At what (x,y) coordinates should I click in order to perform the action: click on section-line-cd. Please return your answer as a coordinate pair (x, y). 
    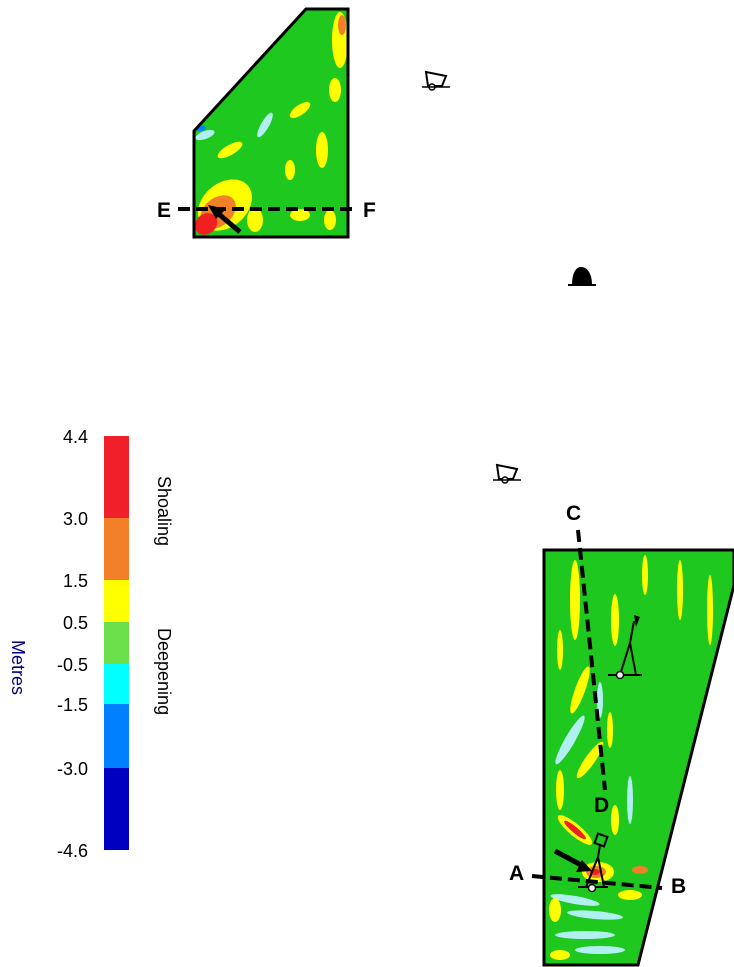
    Looking at the image, I should click on (591, 660).